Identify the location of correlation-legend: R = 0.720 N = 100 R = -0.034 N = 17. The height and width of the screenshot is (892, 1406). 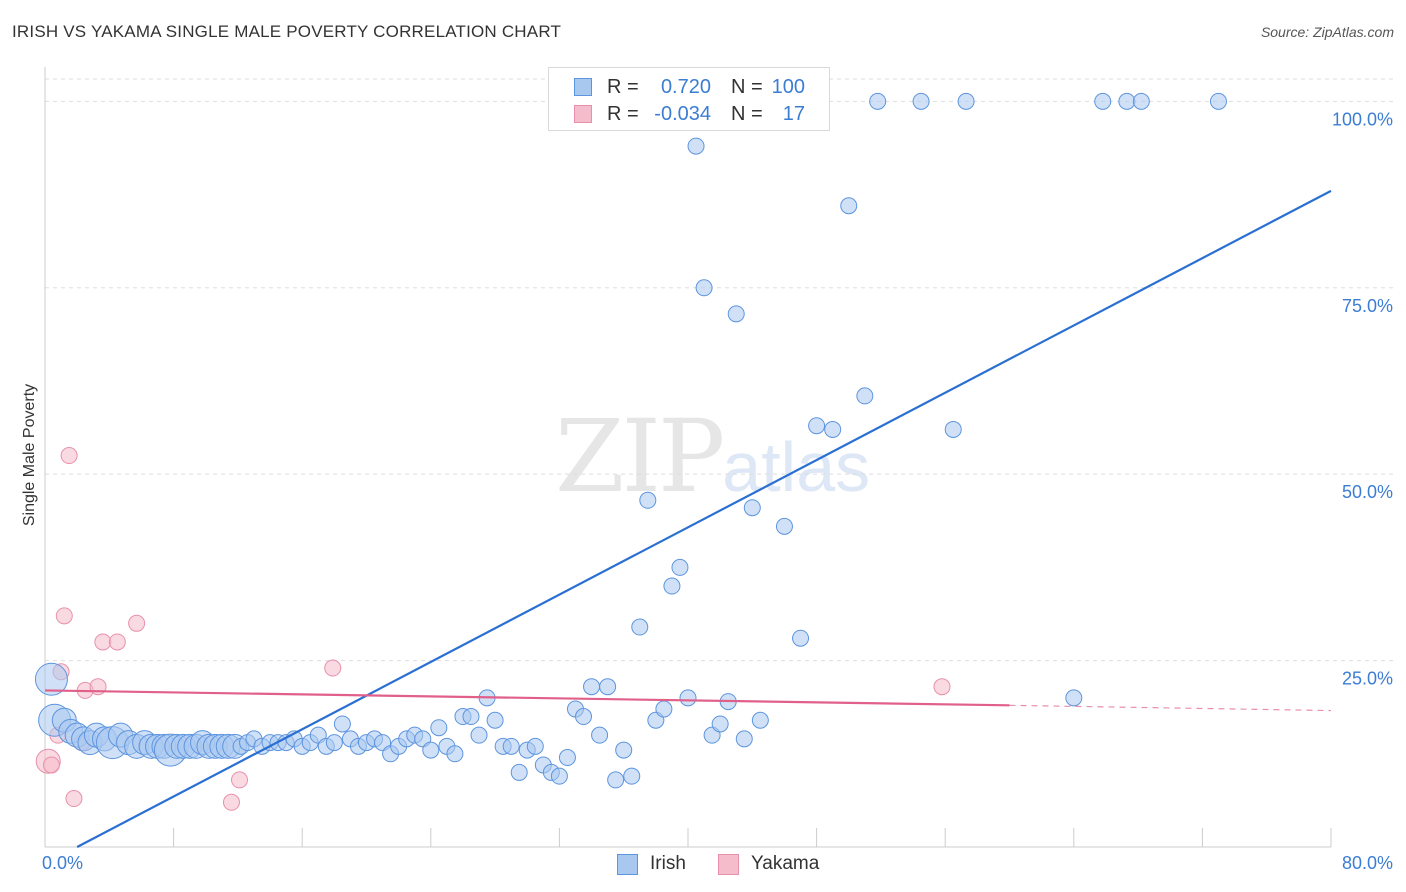
(689, 99).